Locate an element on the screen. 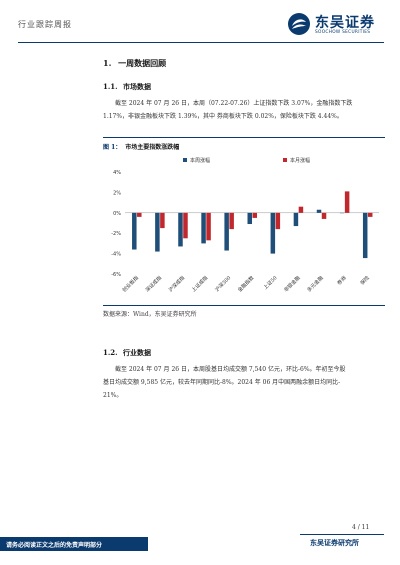  section-1-title: 一周数据回顾 is located at coordinates (142, 63).